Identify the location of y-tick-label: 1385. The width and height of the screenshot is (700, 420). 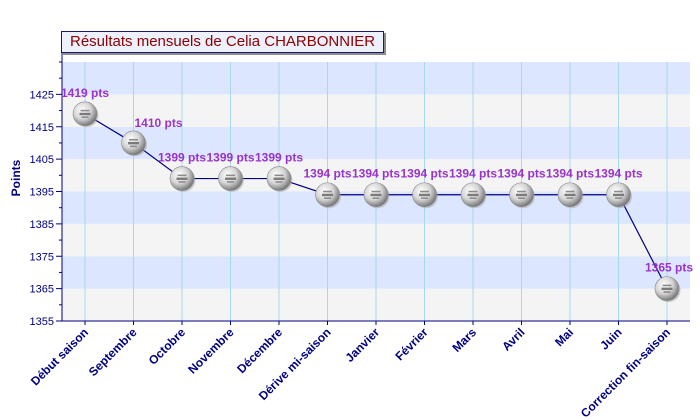
(42, 225).